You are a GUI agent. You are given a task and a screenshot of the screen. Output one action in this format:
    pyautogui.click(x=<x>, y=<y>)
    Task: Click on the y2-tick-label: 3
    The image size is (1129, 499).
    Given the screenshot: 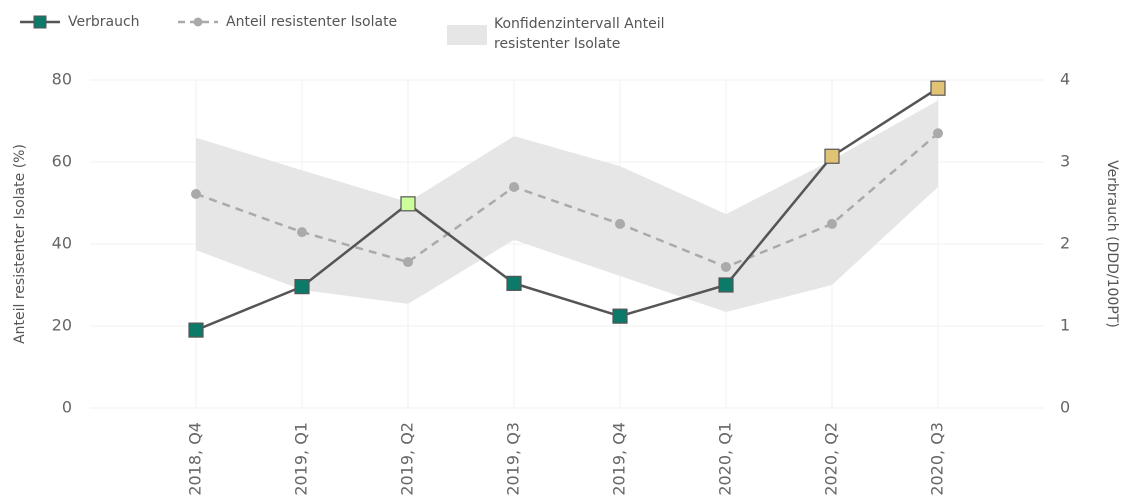 What is the action you would take?
    pyautogui.click(x=1065, y=161)
    